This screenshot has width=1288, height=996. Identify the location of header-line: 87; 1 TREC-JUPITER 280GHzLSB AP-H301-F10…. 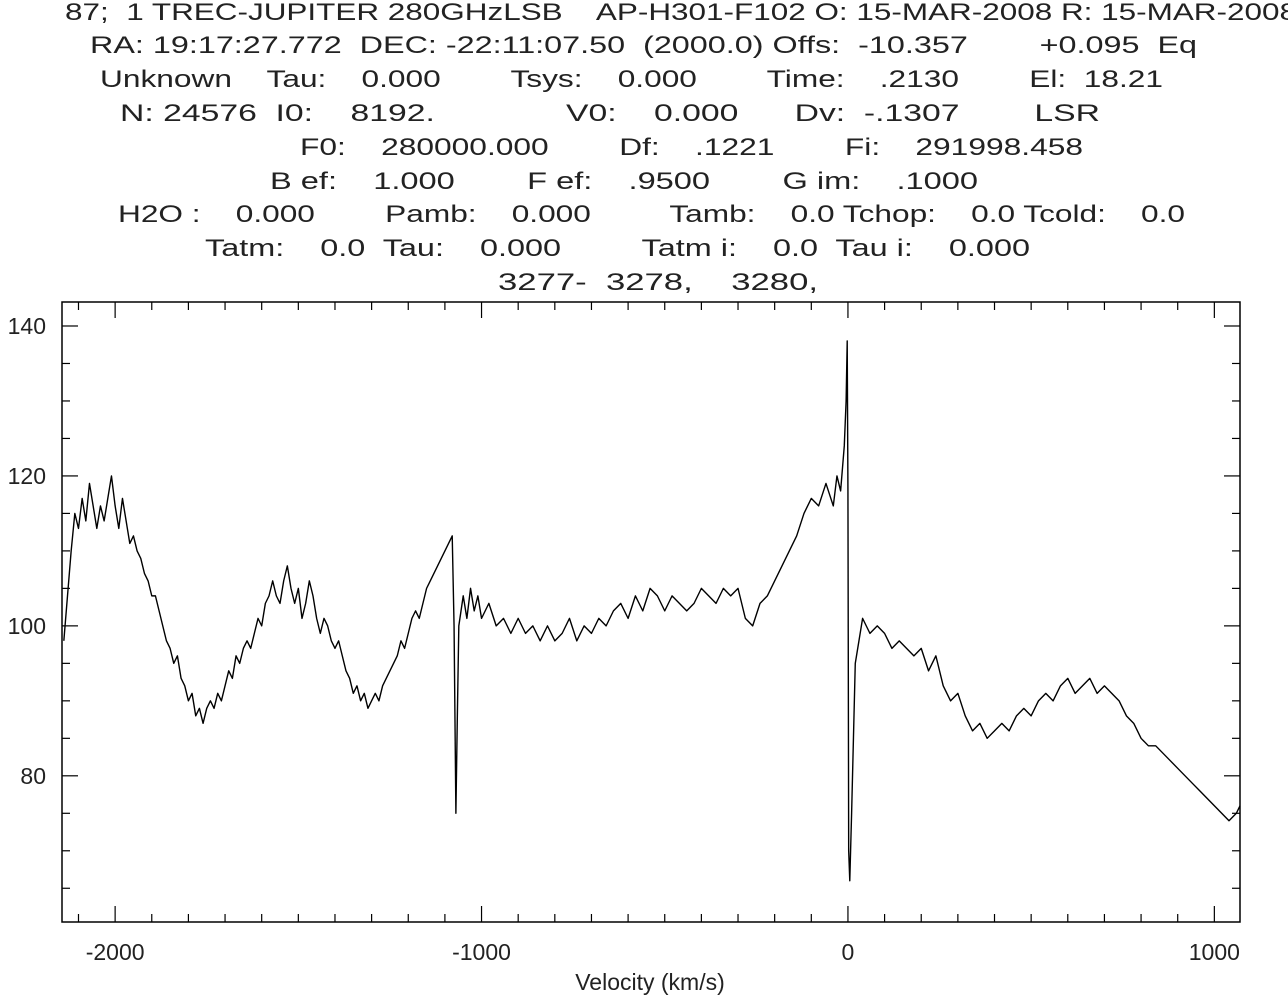
(676, 13).